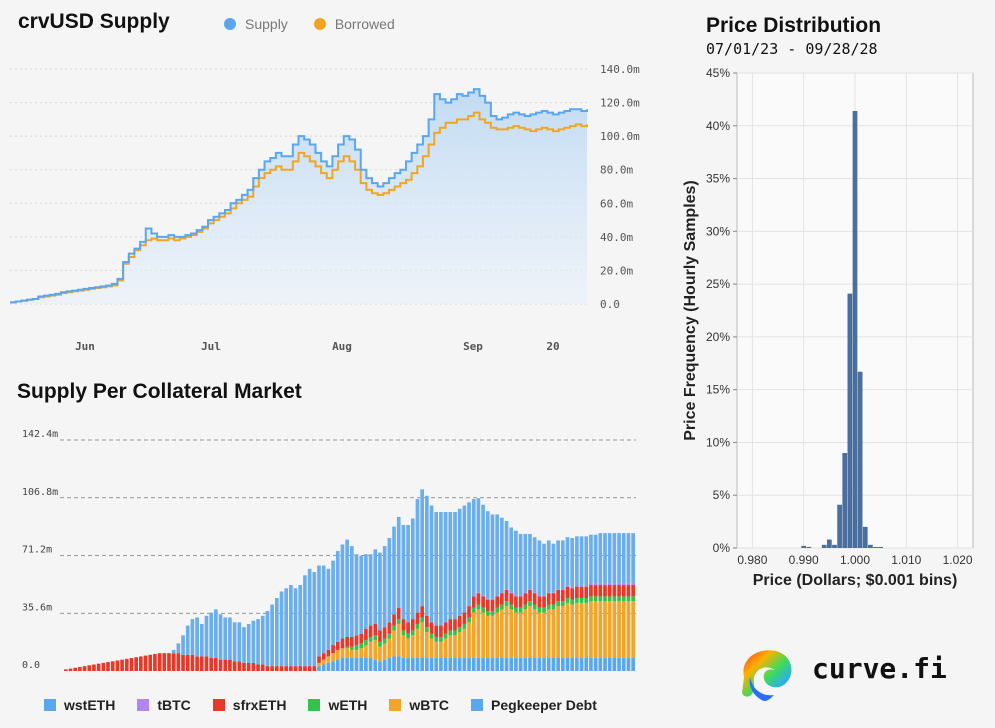 The height and width of the screenshot is (728, 995). I want to click on legend-item-weth: wETH, so click(337, 705).